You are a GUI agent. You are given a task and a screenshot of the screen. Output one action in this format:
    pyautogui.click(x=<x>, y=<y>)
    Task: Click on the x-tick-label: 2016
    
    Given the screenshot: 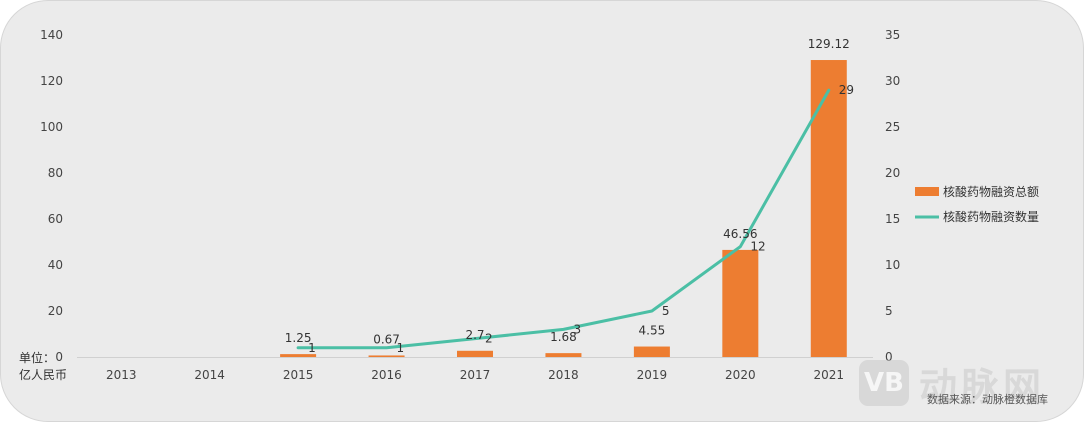 What is the action you would take?
    pyautogui.click(x=386, y=375)
    